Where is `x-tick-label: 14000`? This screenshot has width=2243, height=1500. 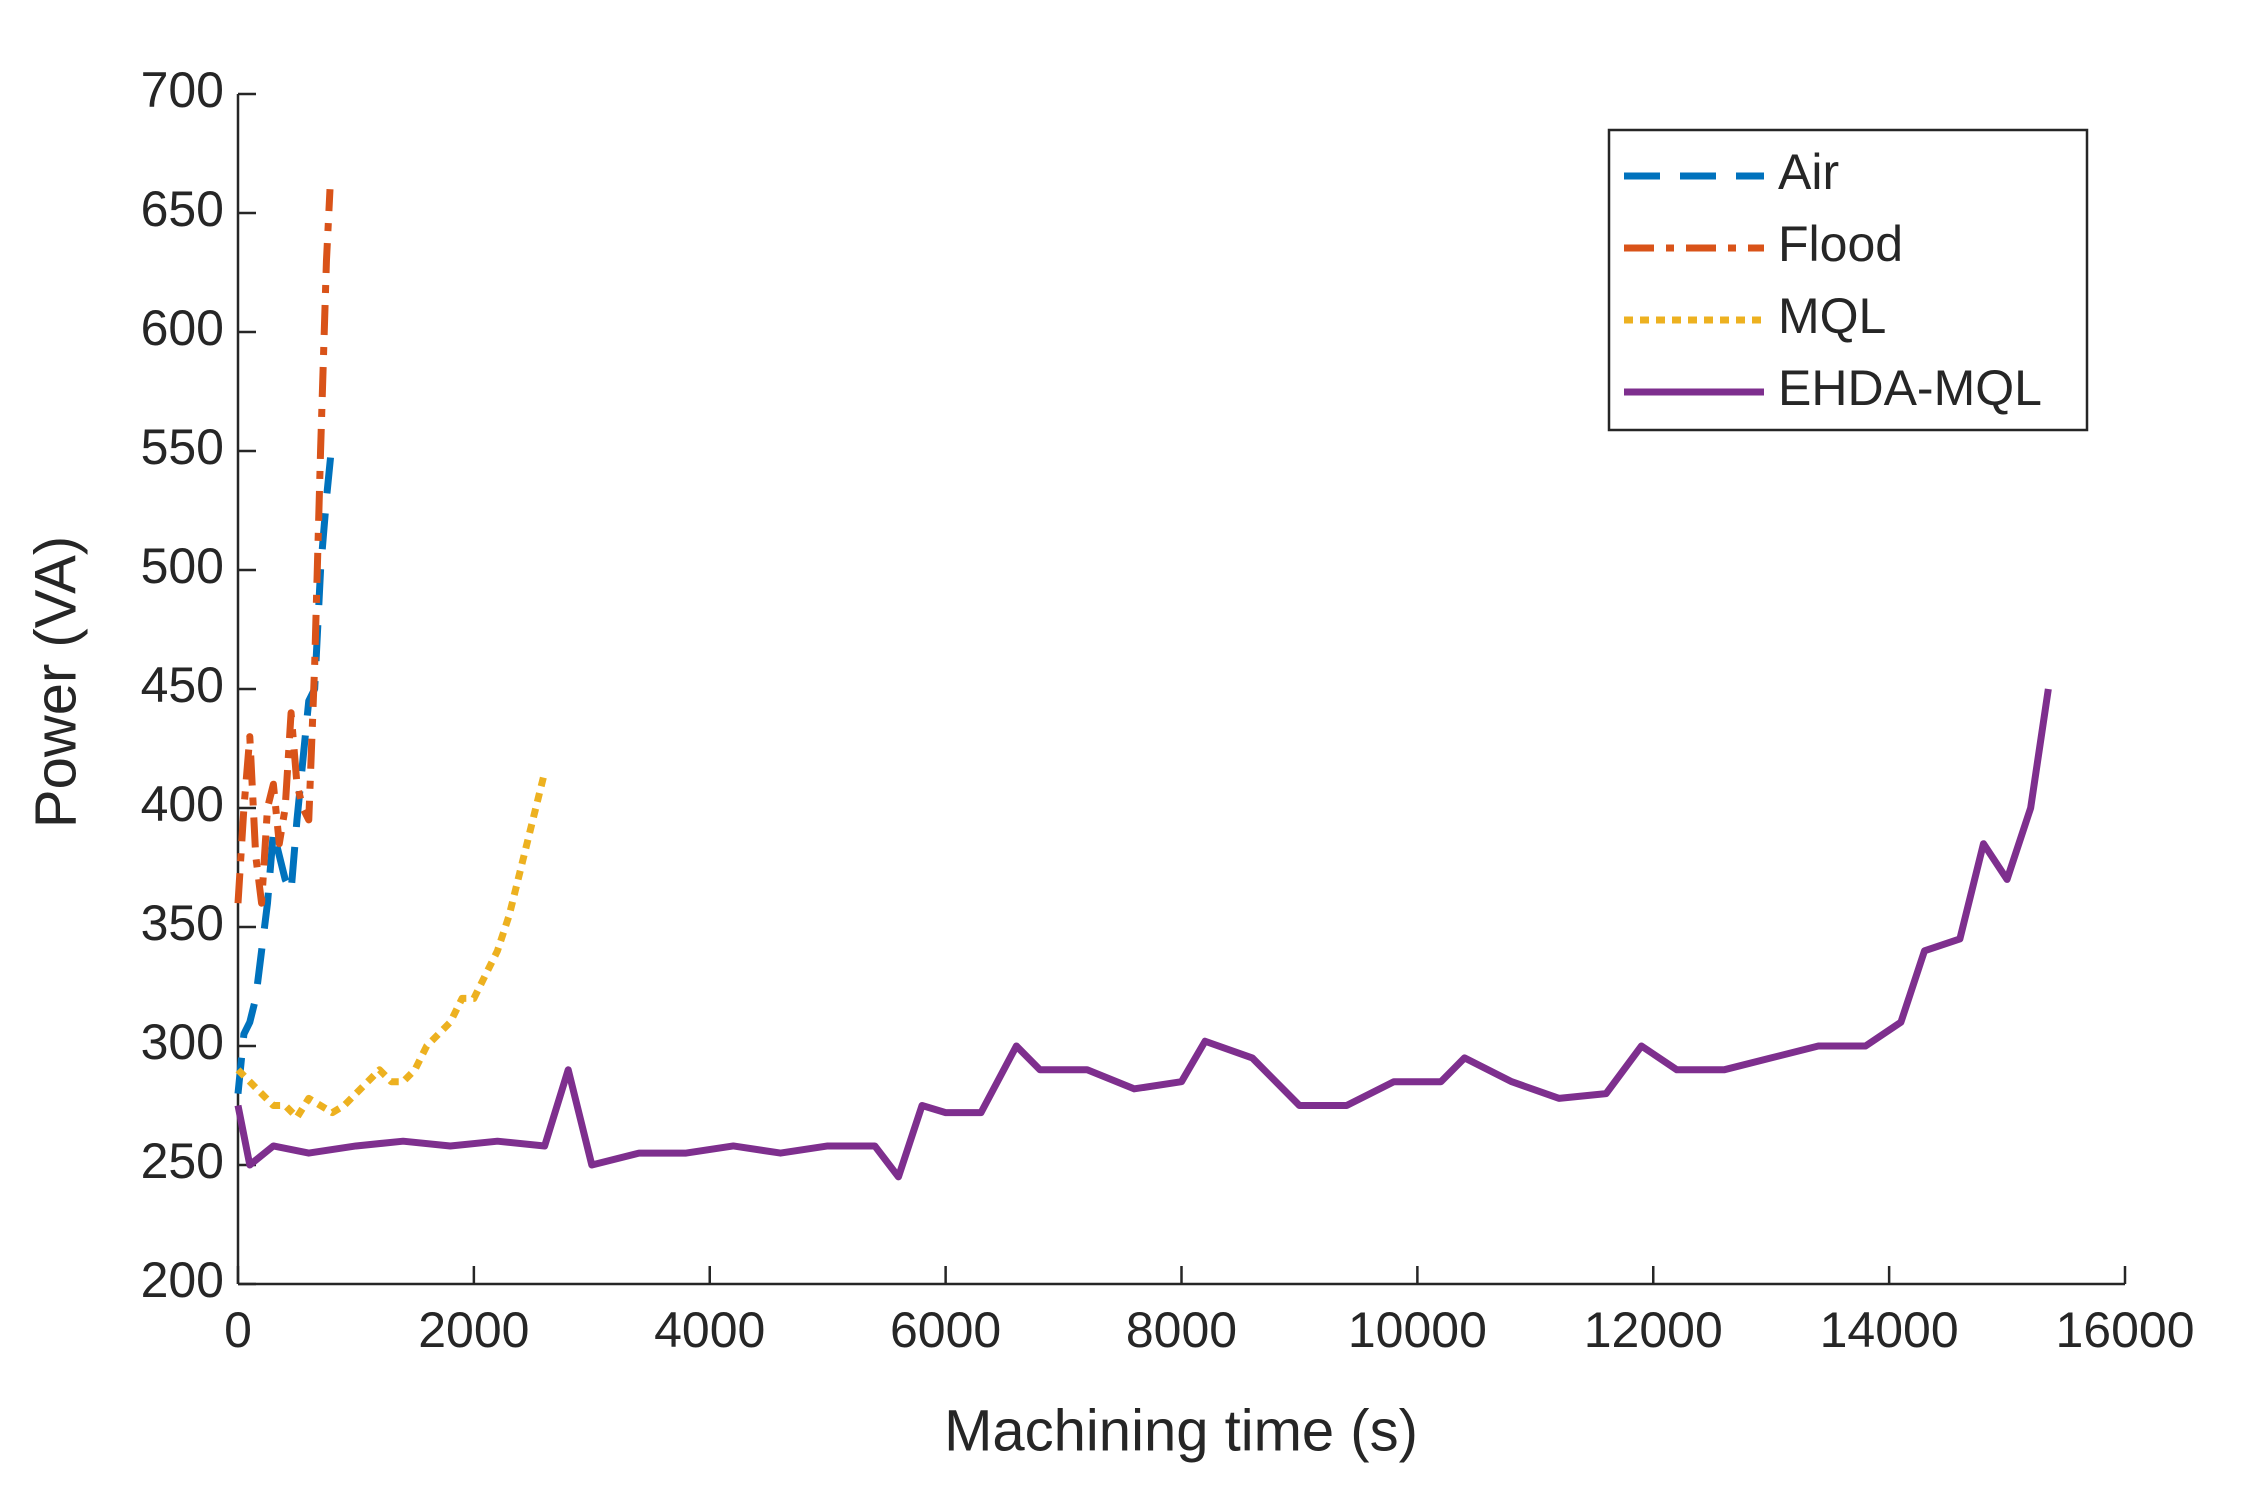 x-tick-label: 14000 is located at coordinates (1889, 1330).